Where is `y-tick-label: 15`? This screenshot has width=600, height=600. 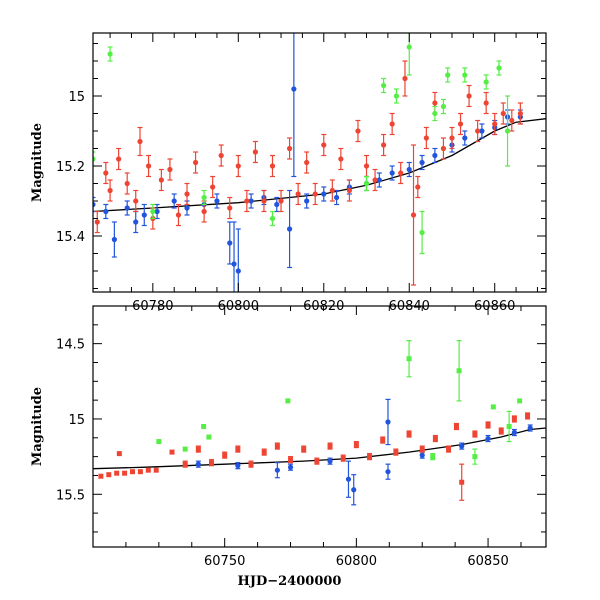 y-tick-label: 15 is located at coordinates (76, 420).